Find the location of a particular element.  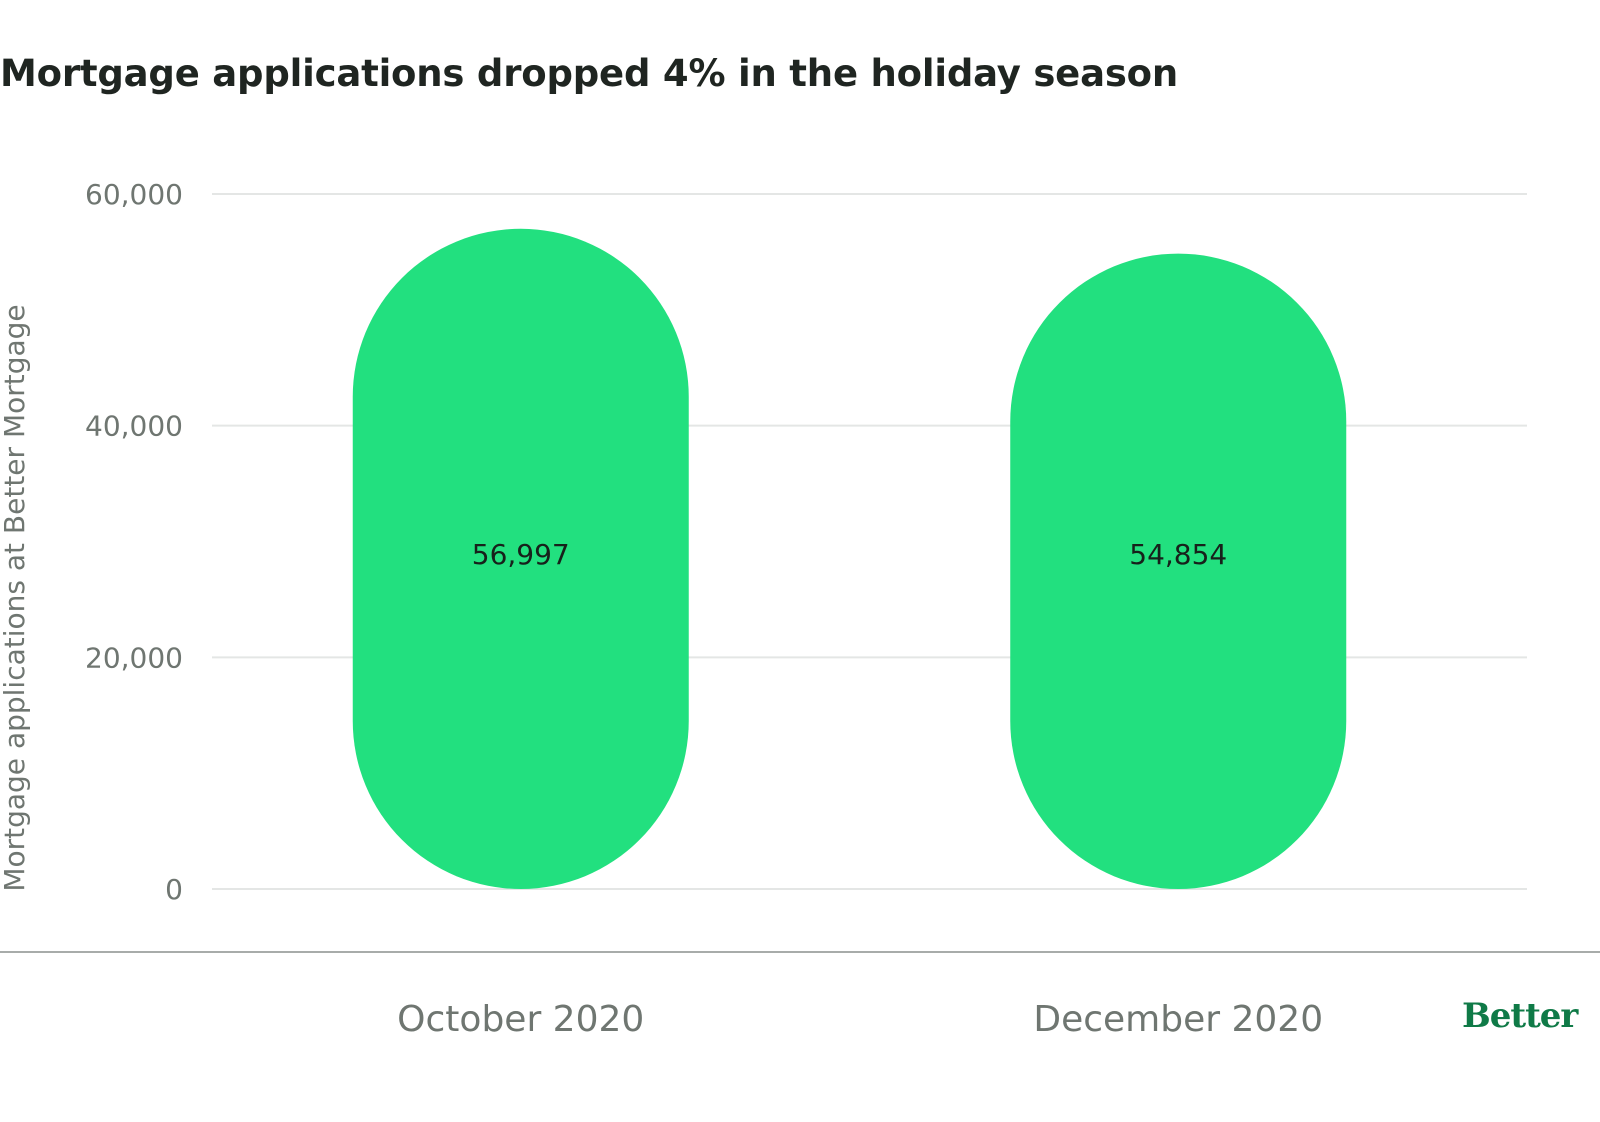

data-label-2: 54,854 is located at coordinates (1178, 554).